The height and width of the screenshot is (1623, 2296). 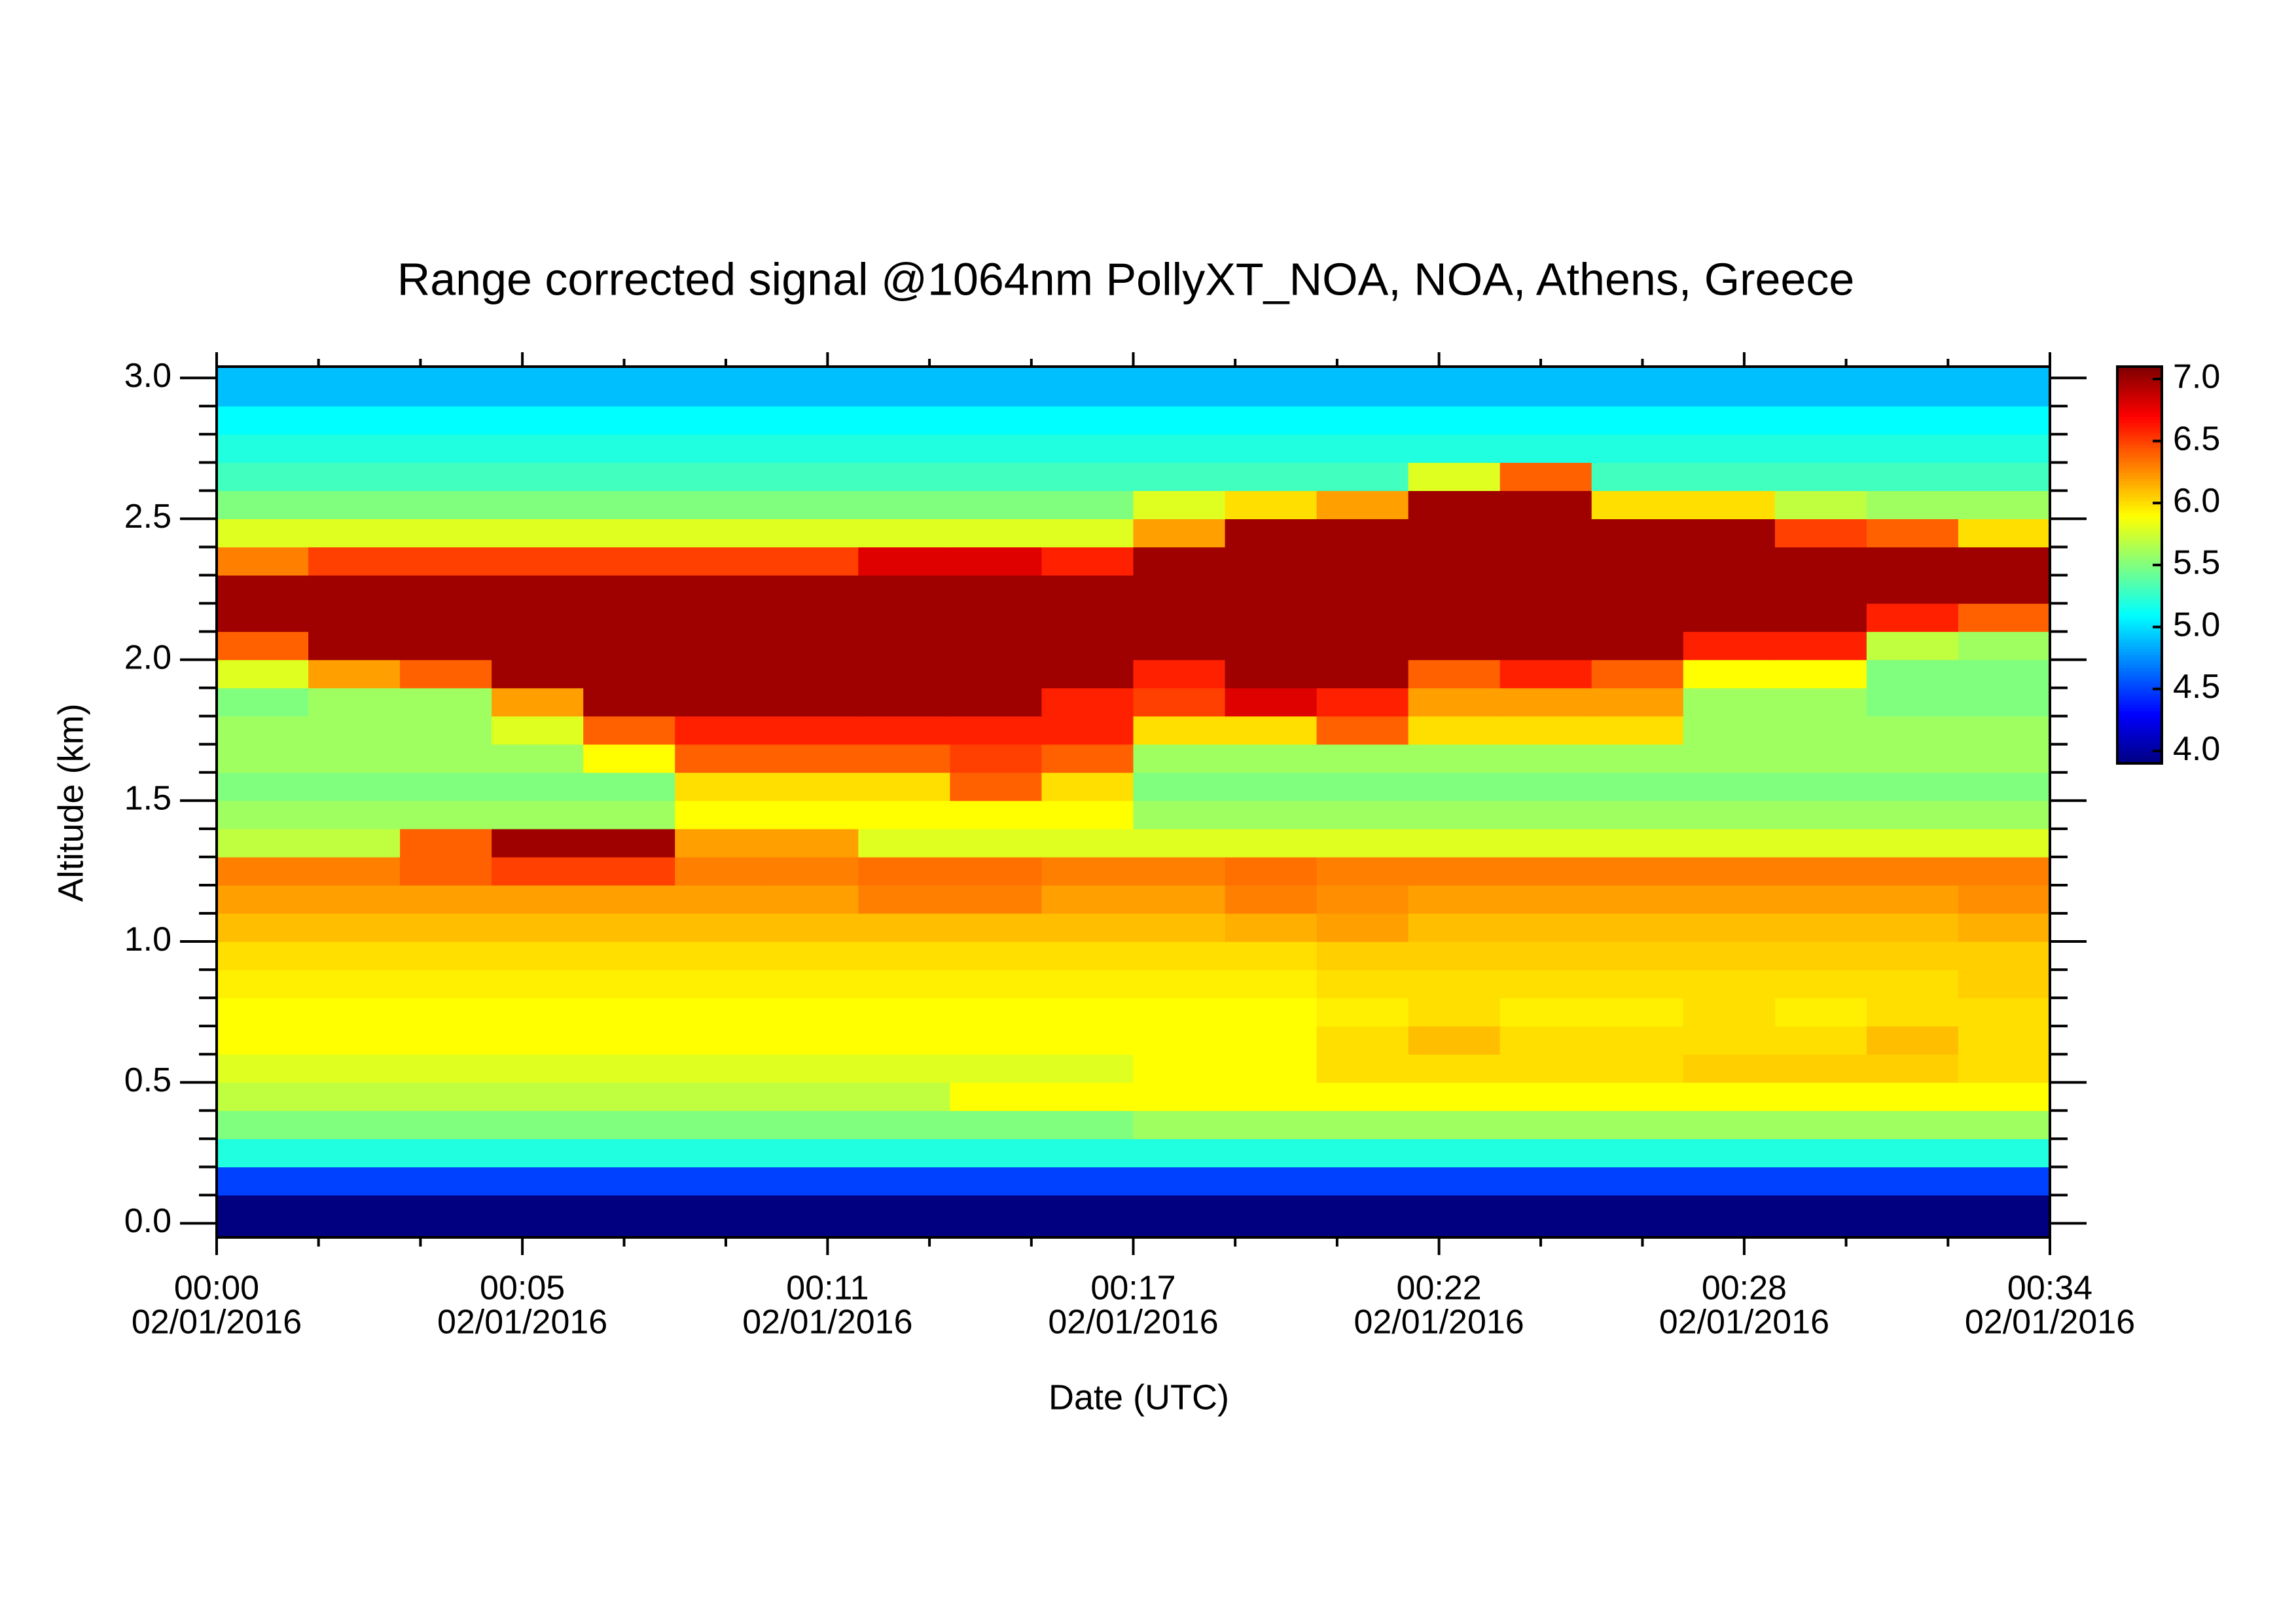 I want to click on colorbar-tick-label: 6.0, so click(x=2196, y=501).